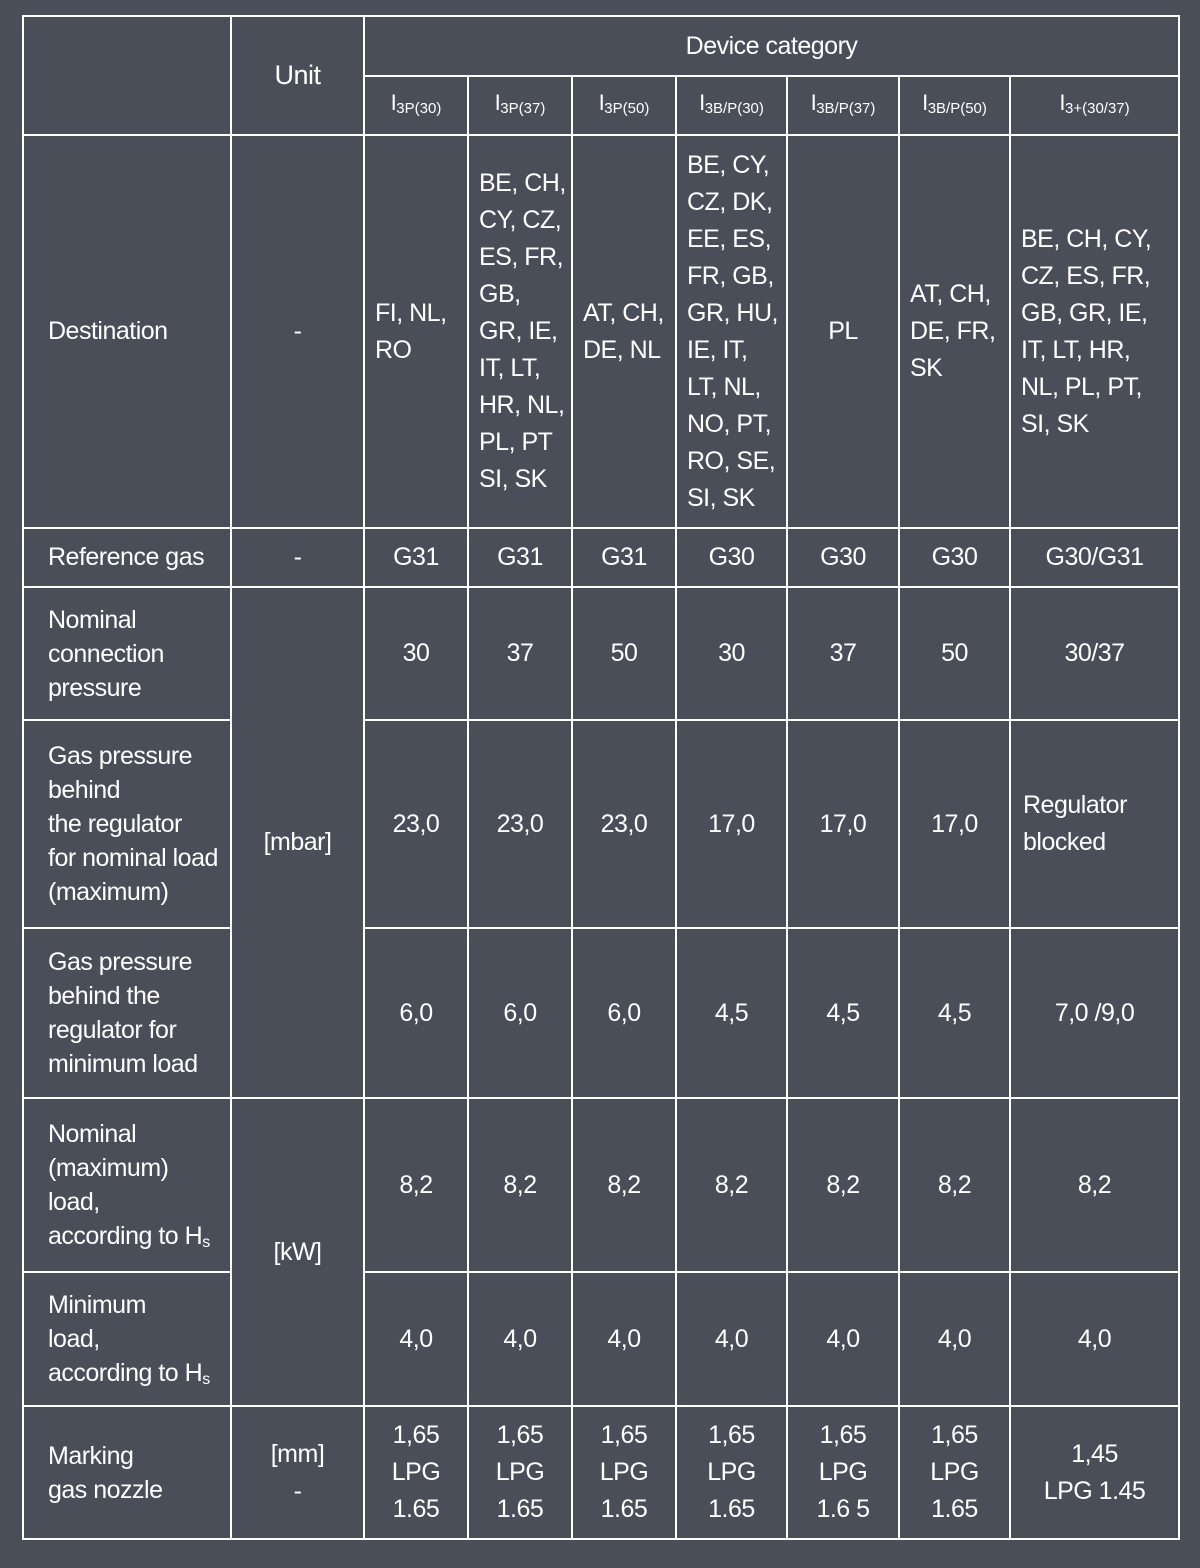  I want to click on pressure-minimum-cell: 4,5, so click(731, 1013).